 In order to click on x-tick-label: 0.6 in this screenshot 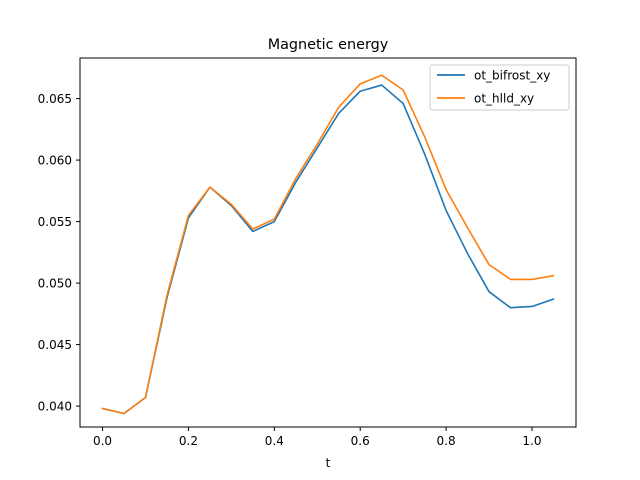, I will do `click(360, 441)`.